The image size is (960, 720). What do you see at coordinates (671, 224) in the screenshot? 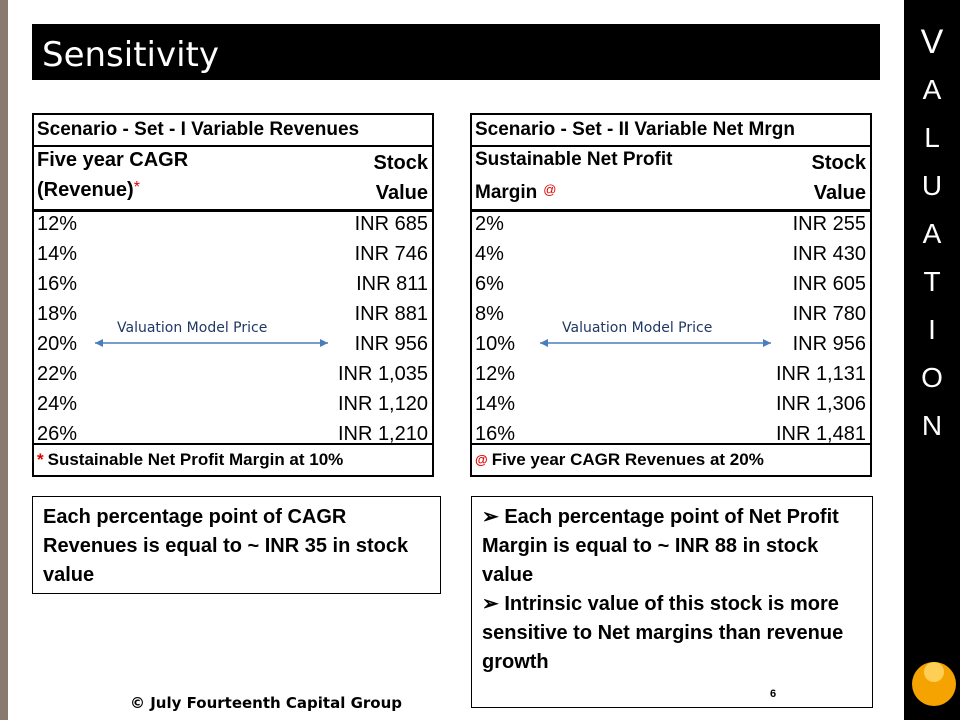
I see `table-row: 2% INR 255` at bounding box center [671, 224].